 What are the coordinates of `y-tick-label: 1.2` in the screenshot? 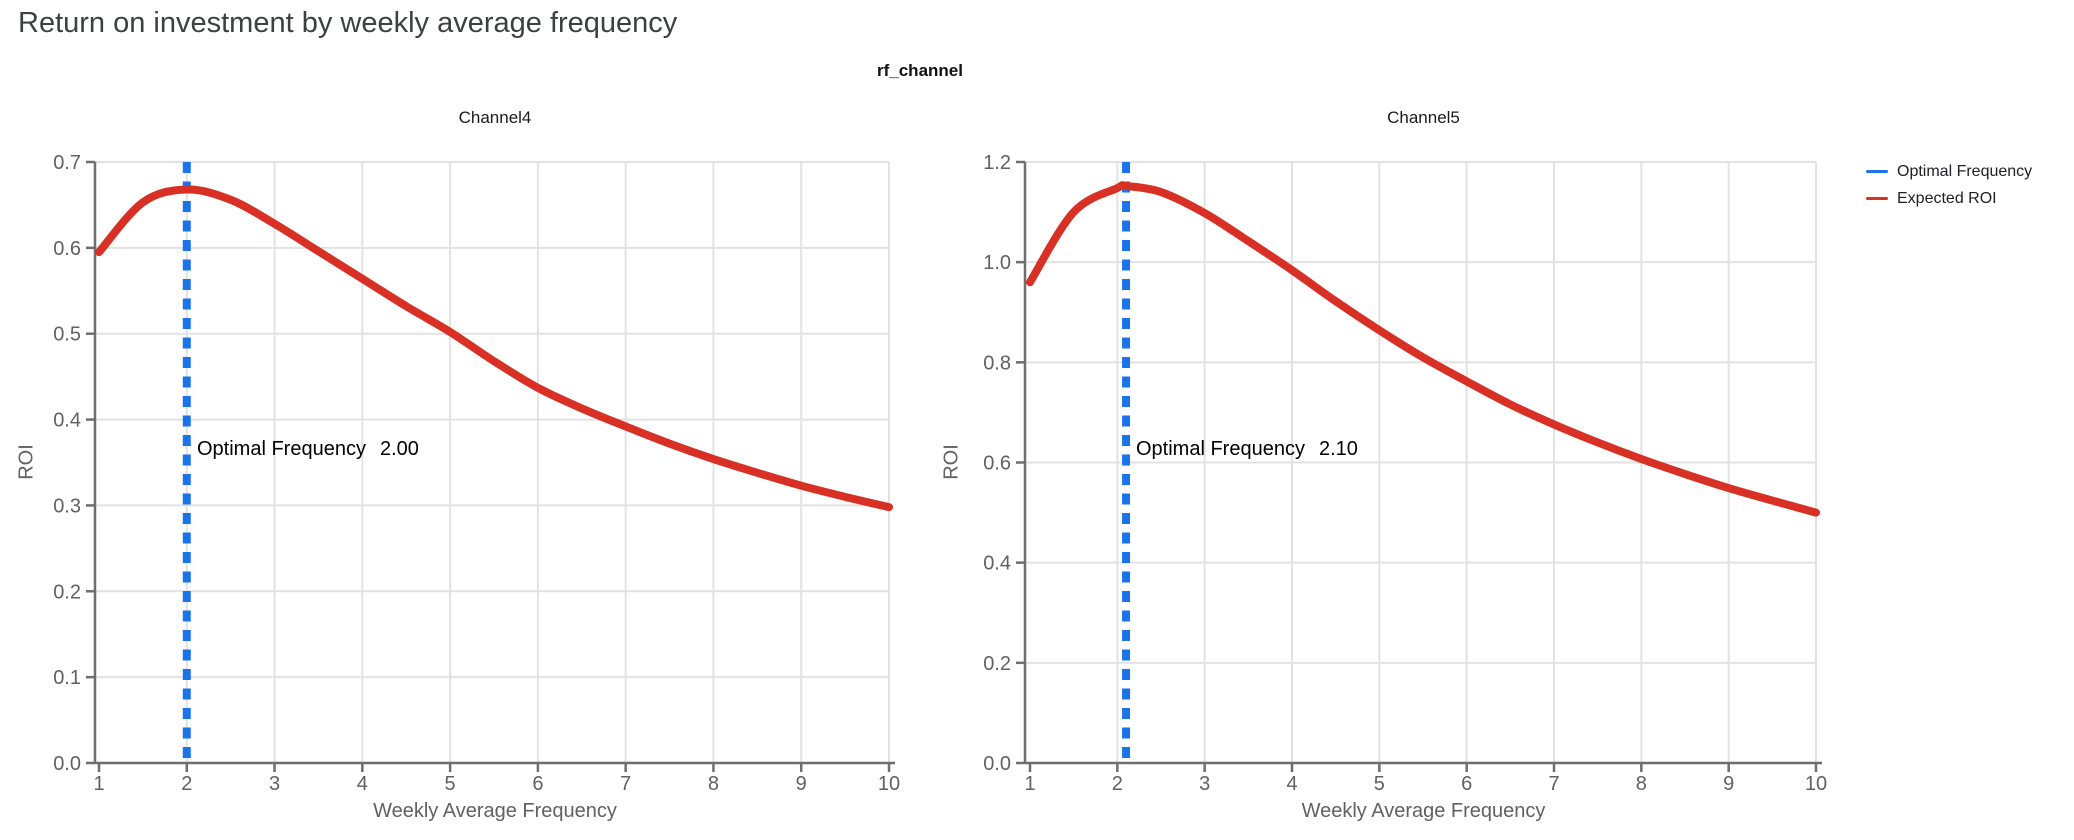 It's located at (997, 163).